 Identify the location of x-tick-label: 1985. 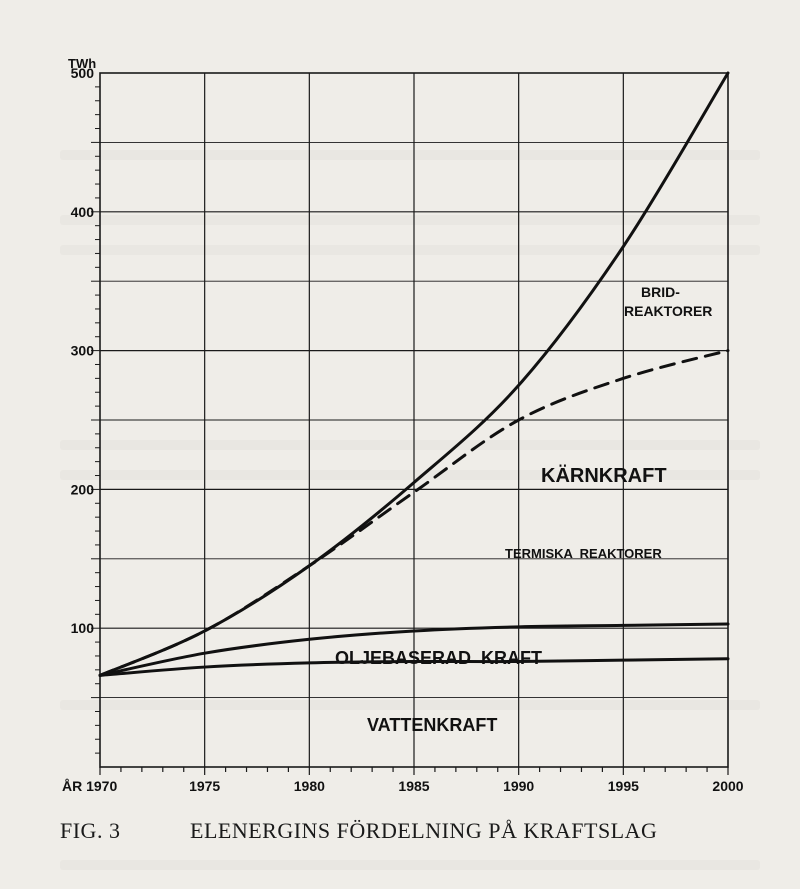
(413, 786).